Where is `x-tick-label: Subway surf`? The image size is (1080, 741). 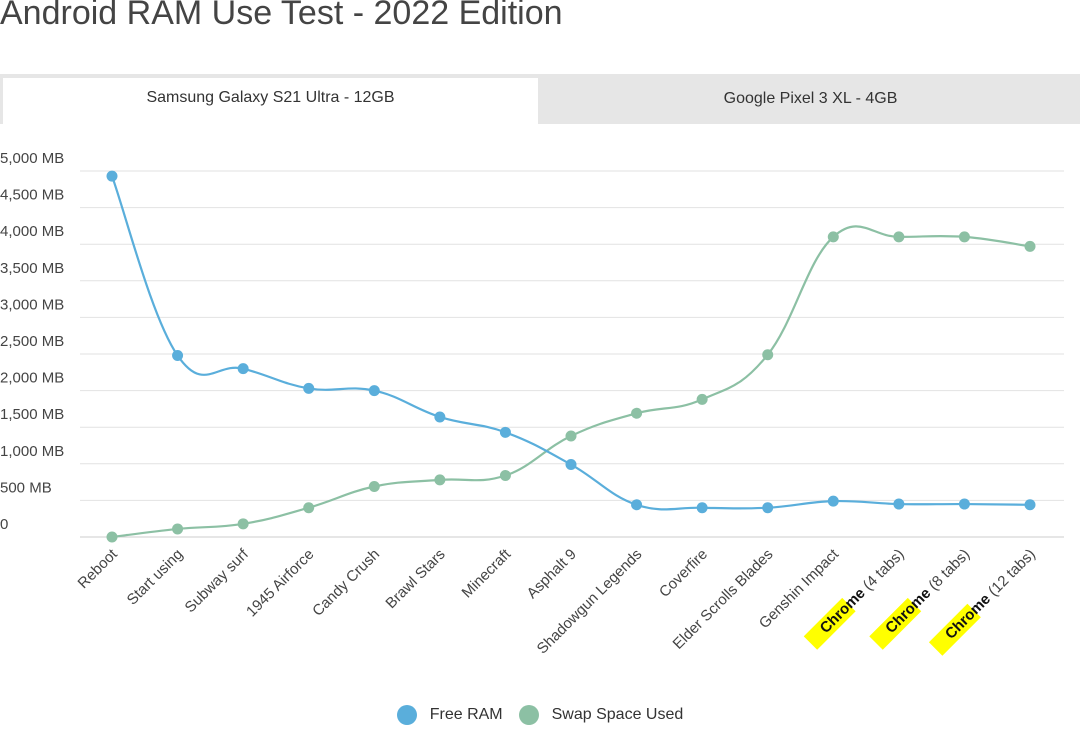 x-tick-label: Subway surf is located at coordinates (217, 580).